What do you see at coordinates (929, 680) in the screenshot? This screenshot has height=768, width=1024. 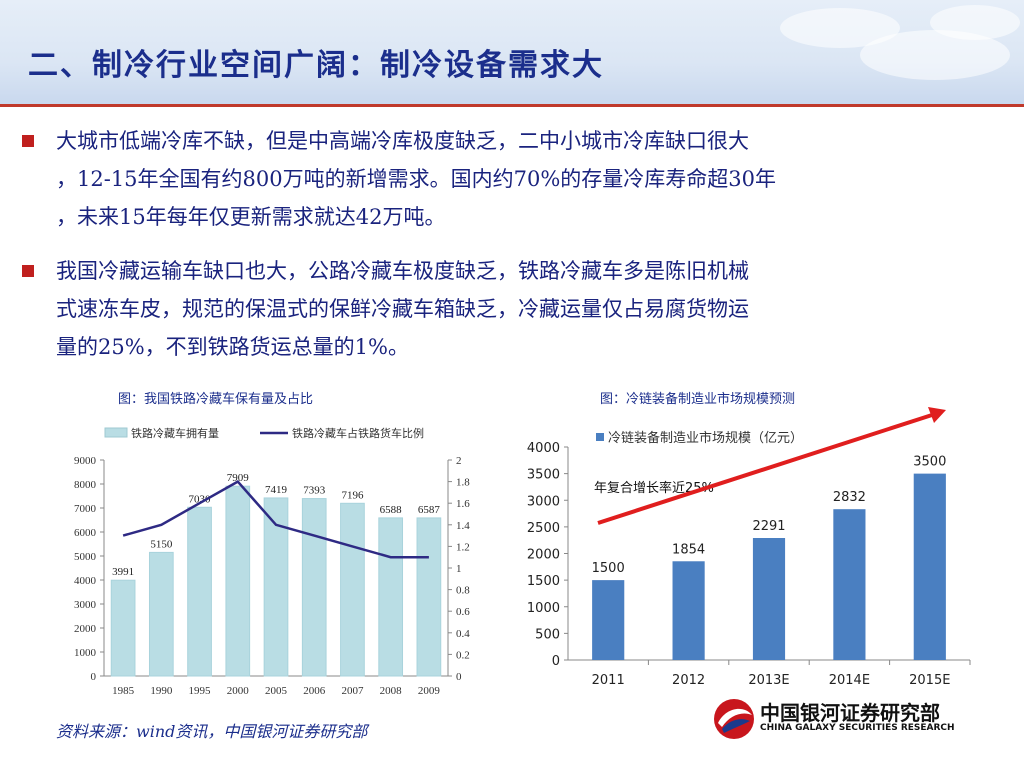 I see `x-tick-label: 2015E` at bounding box center [929, 680].